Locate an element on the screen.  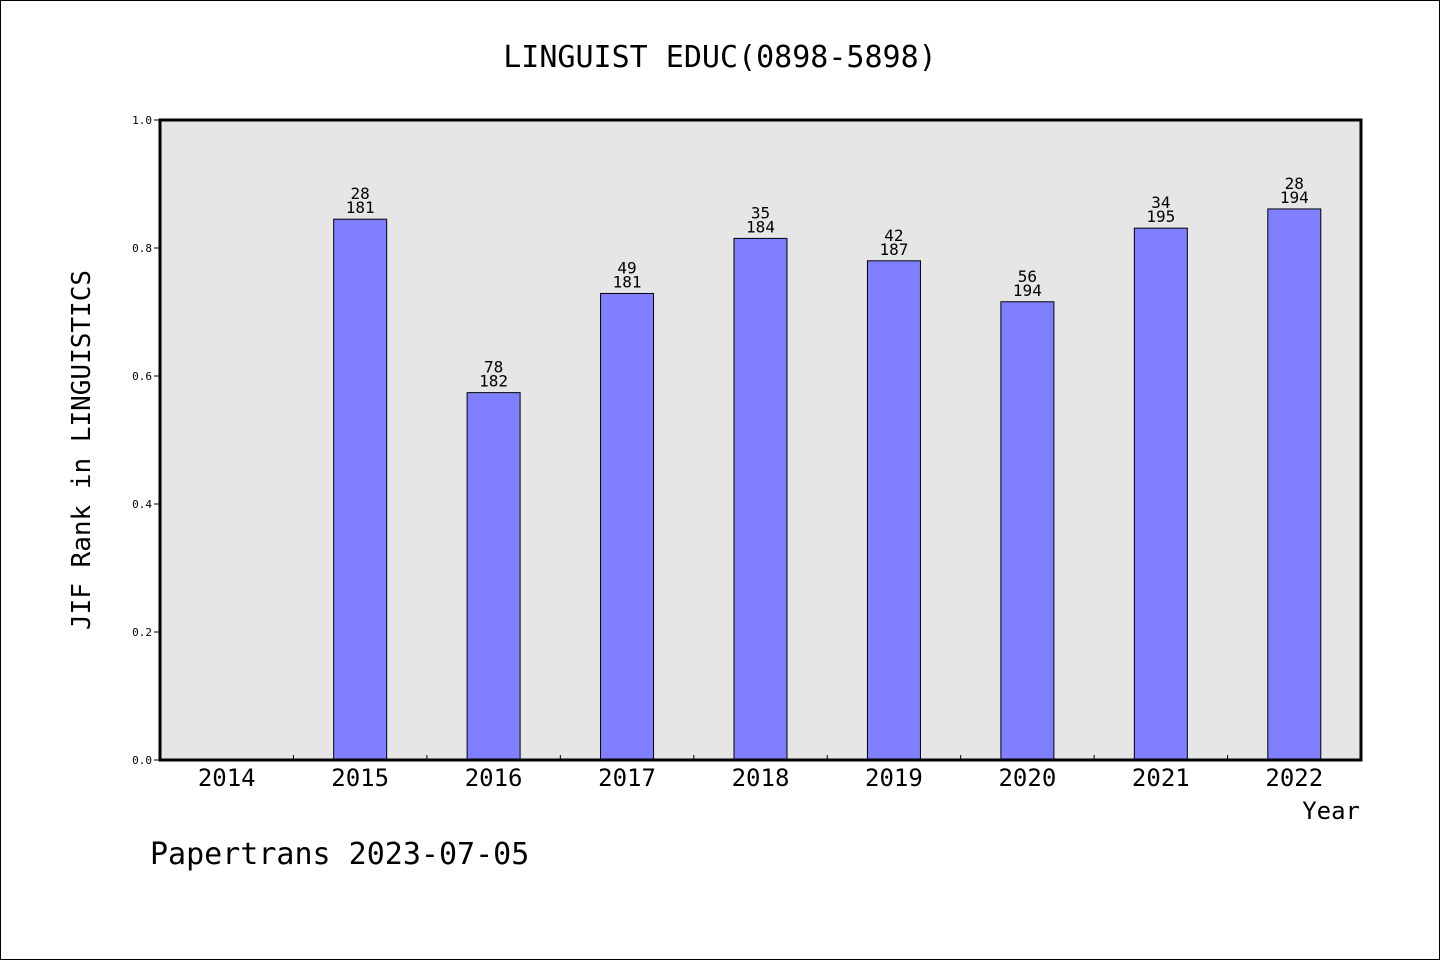
y-tick-label: 0.0 is located at coordinates (142, 760).